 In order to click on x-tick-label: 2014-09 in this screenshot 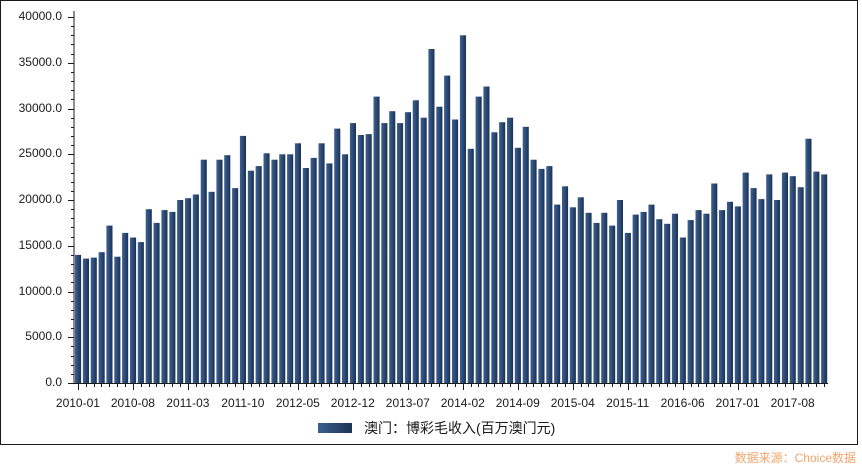, I will do `click(517, 403)`.